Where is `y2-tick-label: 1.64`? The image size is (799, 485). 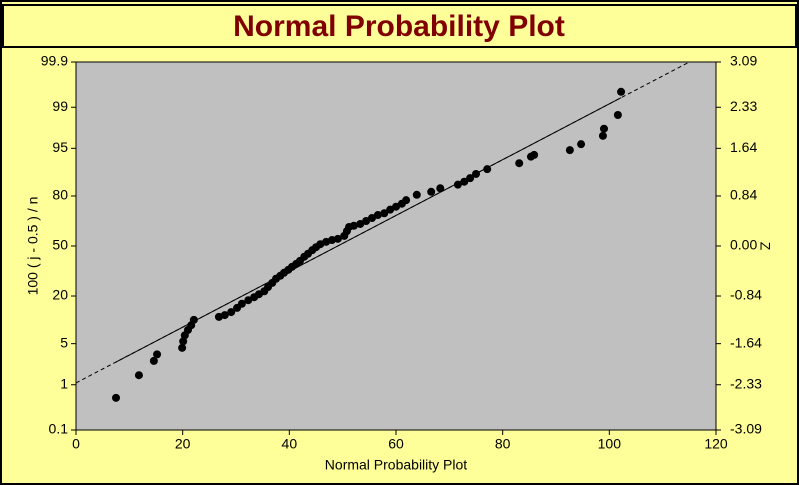
y2-tick-label: 1.64 is located at coordinates (743, 147).